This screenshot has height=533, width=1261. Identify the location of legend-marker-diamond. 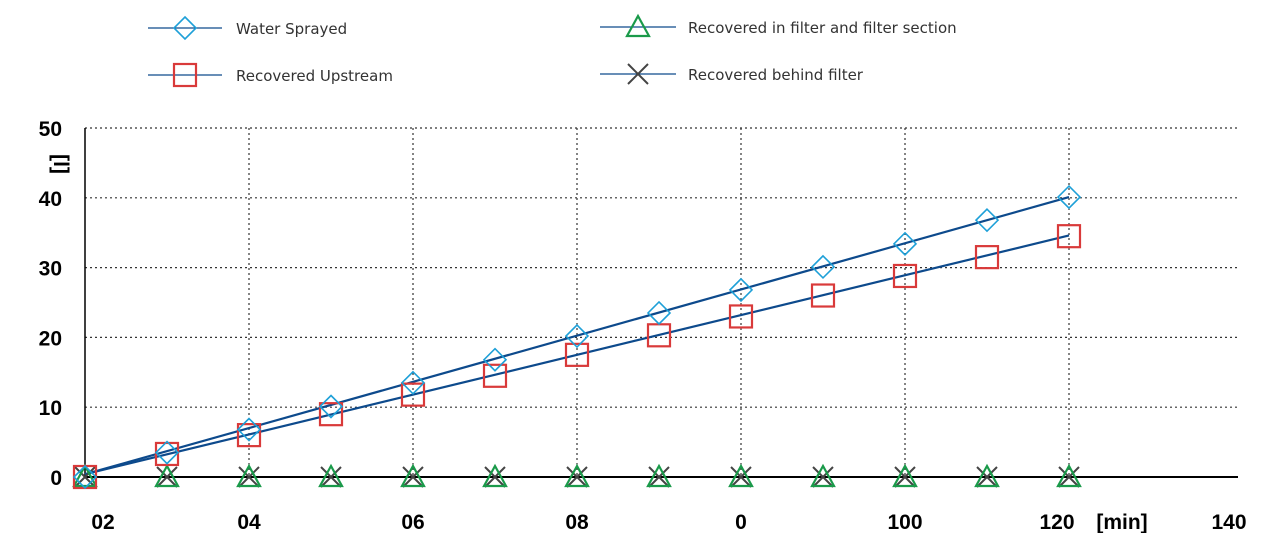
(185, 28).